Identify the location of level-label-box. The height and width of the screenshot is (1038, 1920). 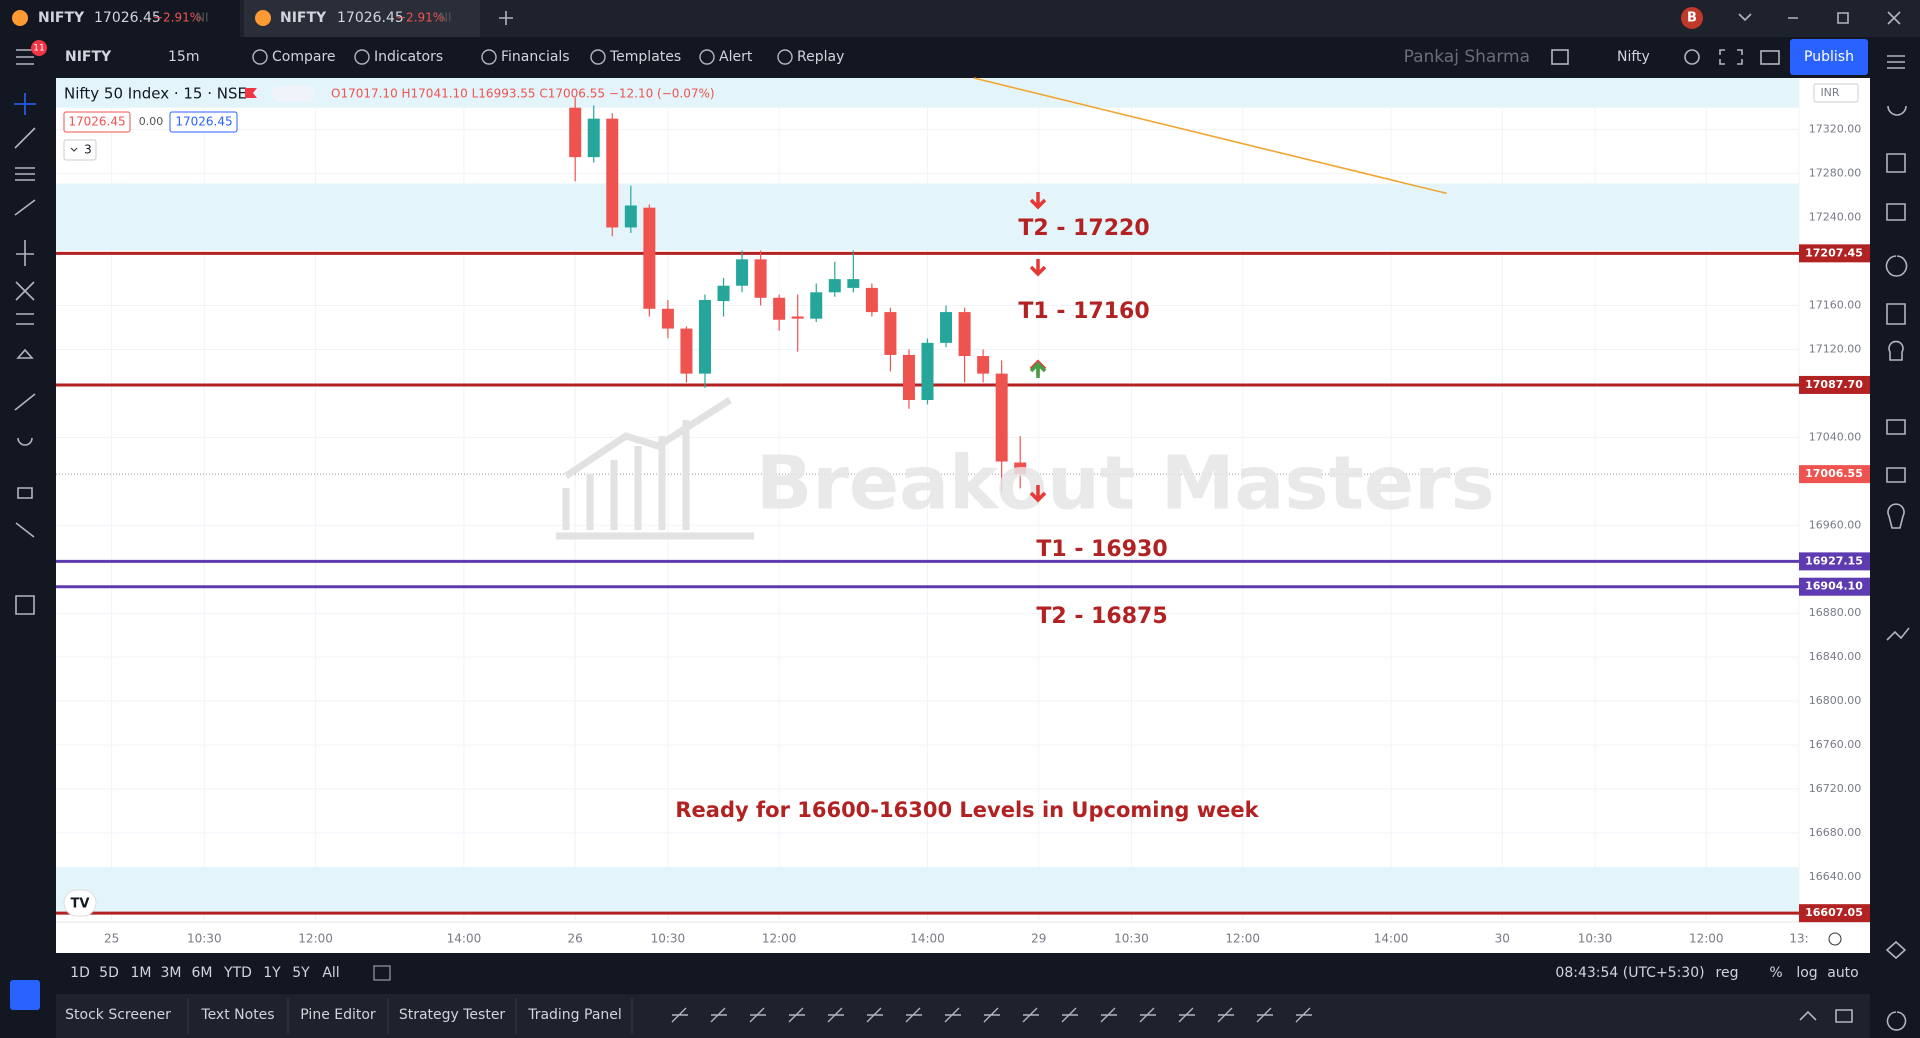
(1834, 586).